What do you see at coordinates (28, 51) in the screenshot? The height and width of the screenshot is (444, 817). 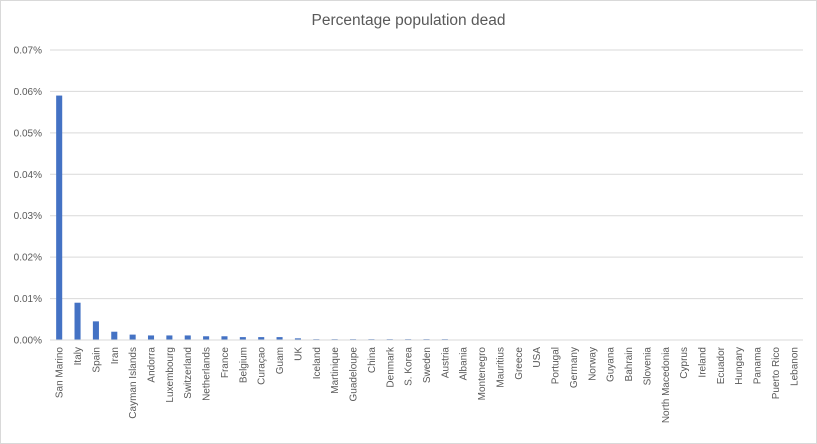 I see `y-tick-label: 0.07%` at bounding box center [28, 51].